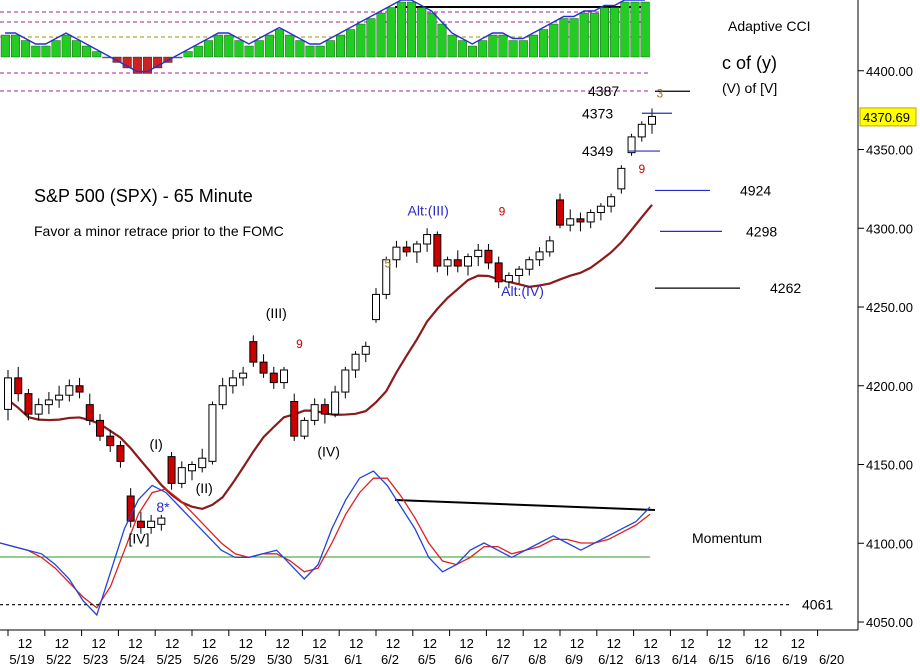 This screenshot has height=672, width=920. What do you see at coordinates (889, 228) in the screenshot?
I see `y-tick-label: 4300.00` at bounding box center [889, 228].